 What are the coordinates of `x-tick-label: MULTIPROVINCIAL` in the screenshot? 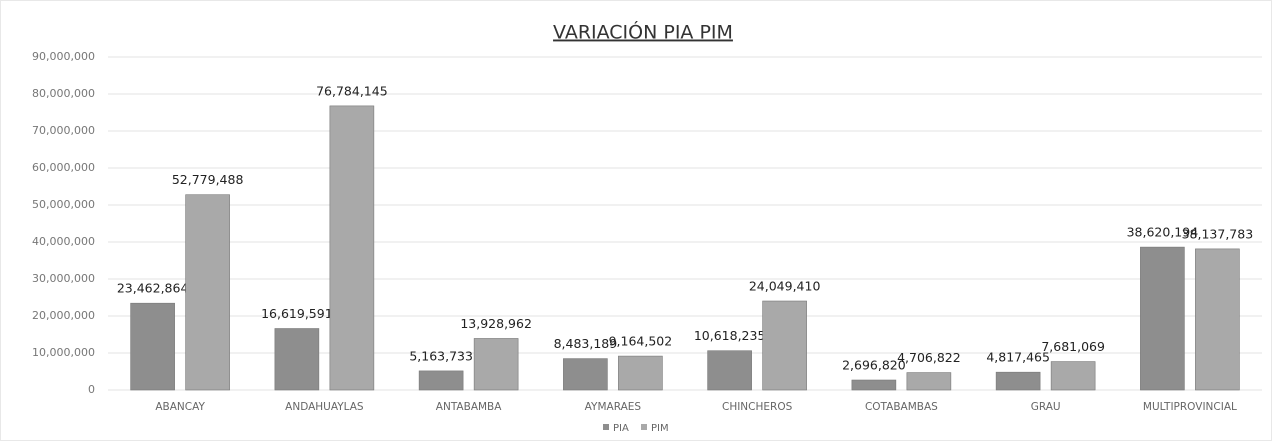 It's located at (1190, 407).